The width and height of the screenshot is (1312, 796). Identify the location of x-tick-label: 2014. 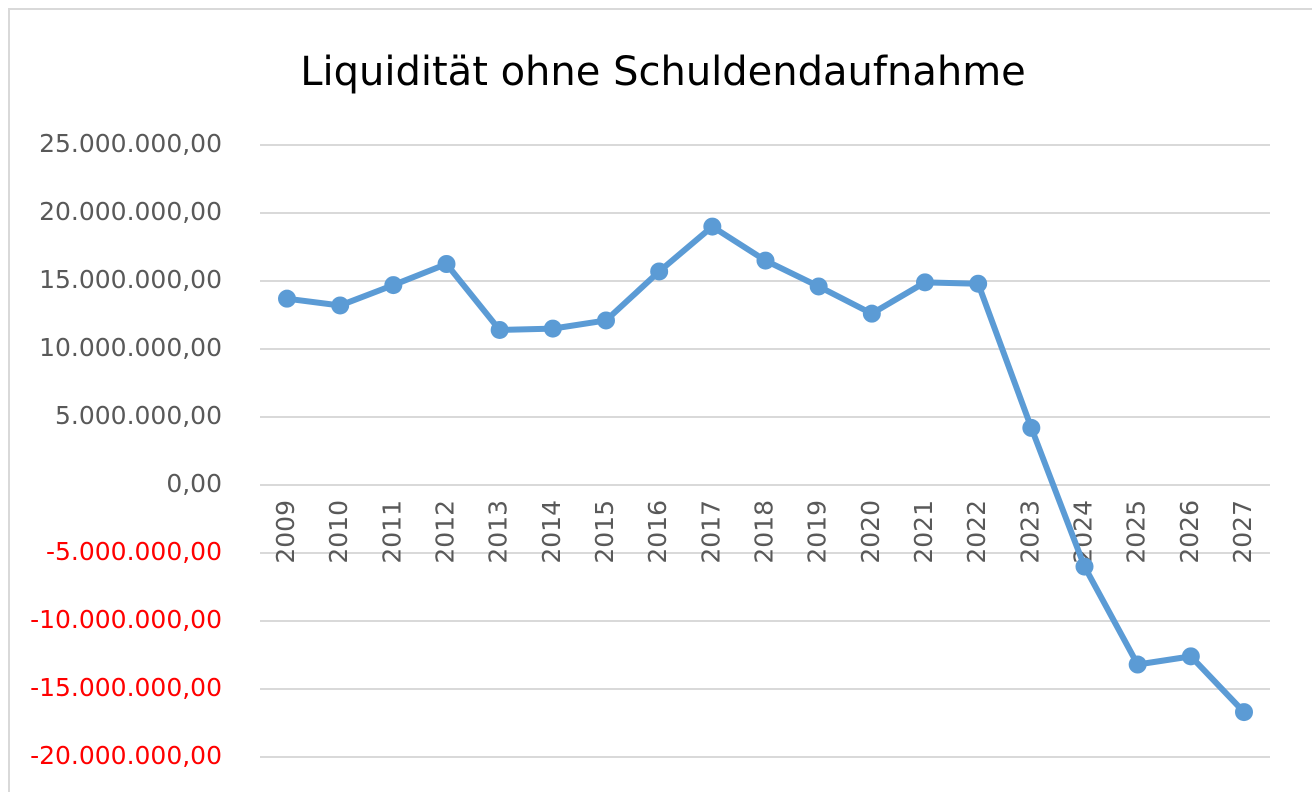
(551, 532).